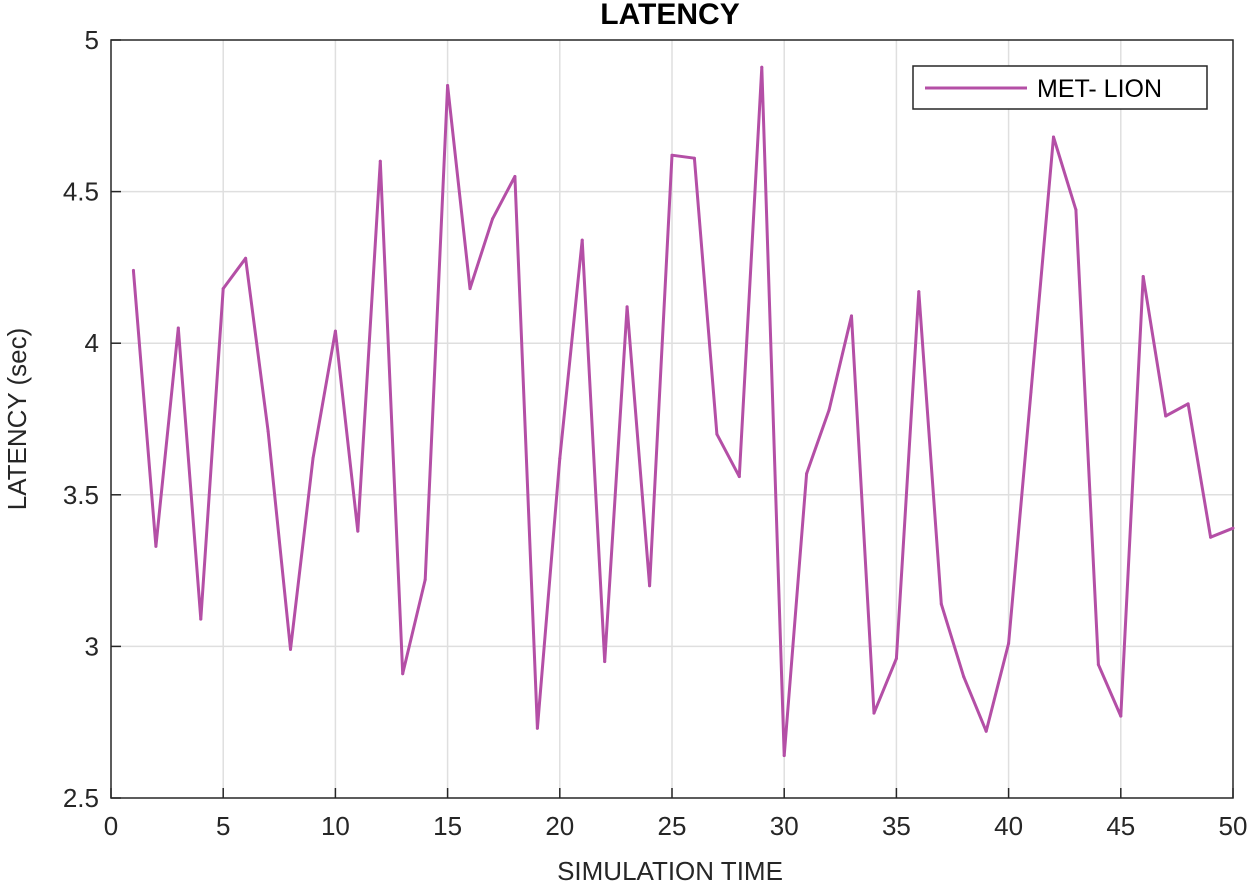 This screenshot has height=885, width=1253. I want to click on y-axis-label: LATENCY (sec), so click(17, 419).